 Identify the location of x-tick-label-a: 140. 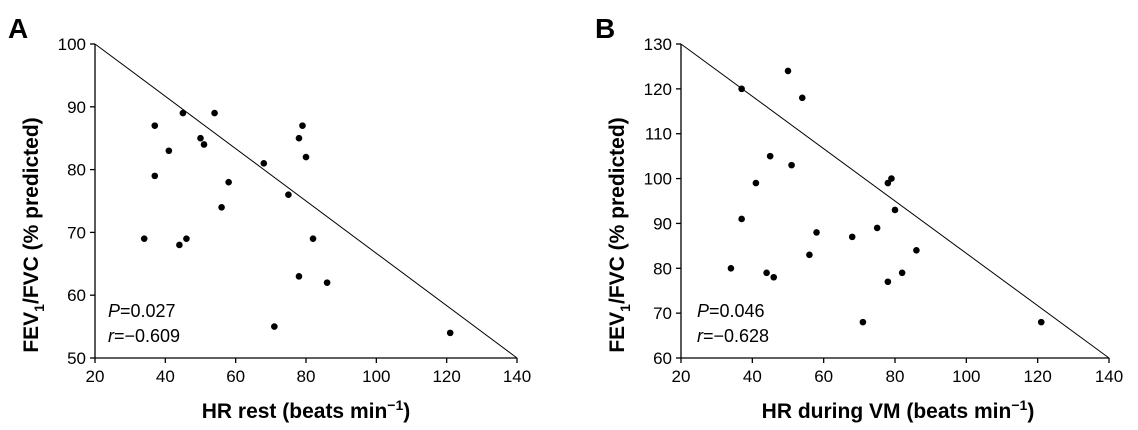
(517, 376).